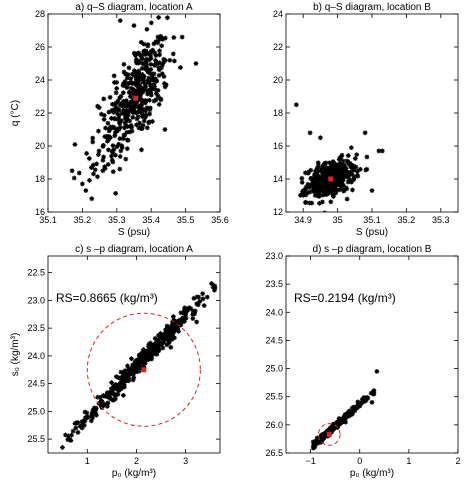 Image resolution: width=475 pixels, height=480 pixels. I want to click on y-tick-label: 12, so click(278, 212).